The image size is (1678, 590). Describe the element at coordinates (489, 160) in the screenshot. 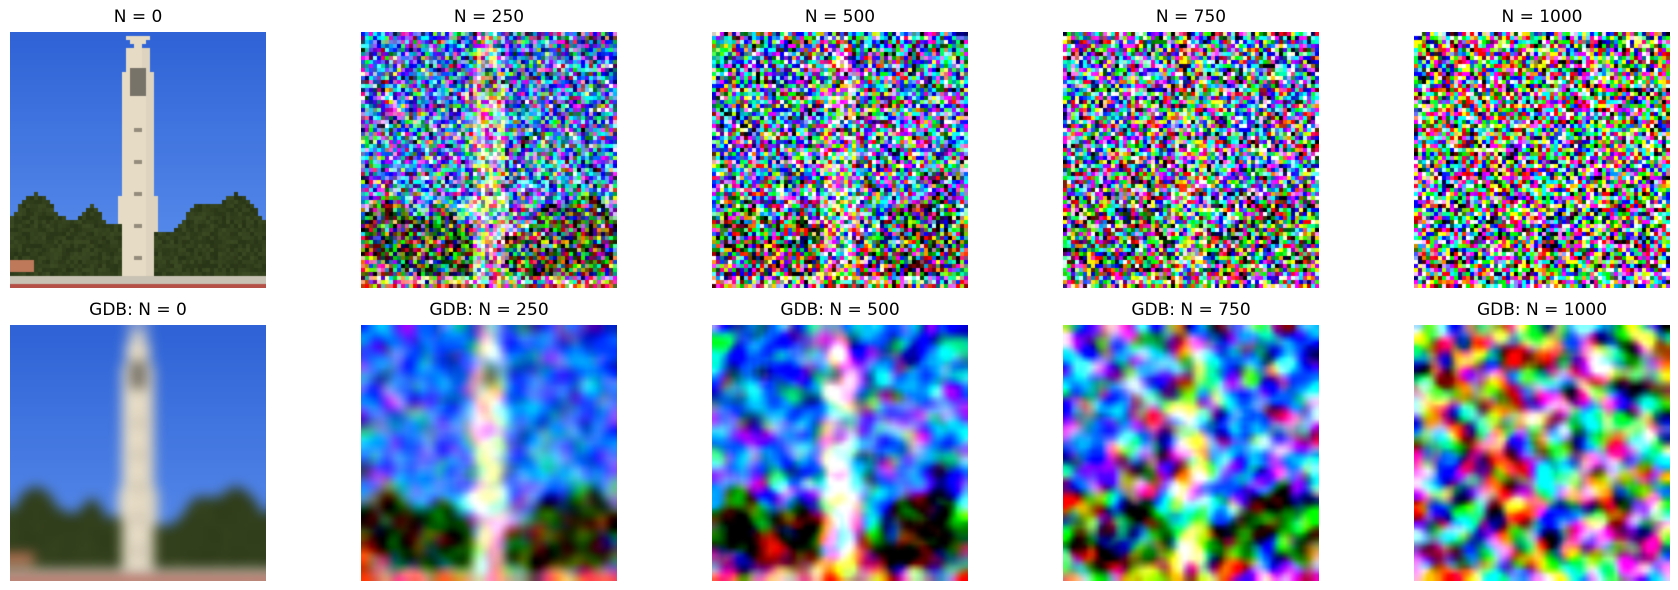

I see `noisy-image-n250` at that location.